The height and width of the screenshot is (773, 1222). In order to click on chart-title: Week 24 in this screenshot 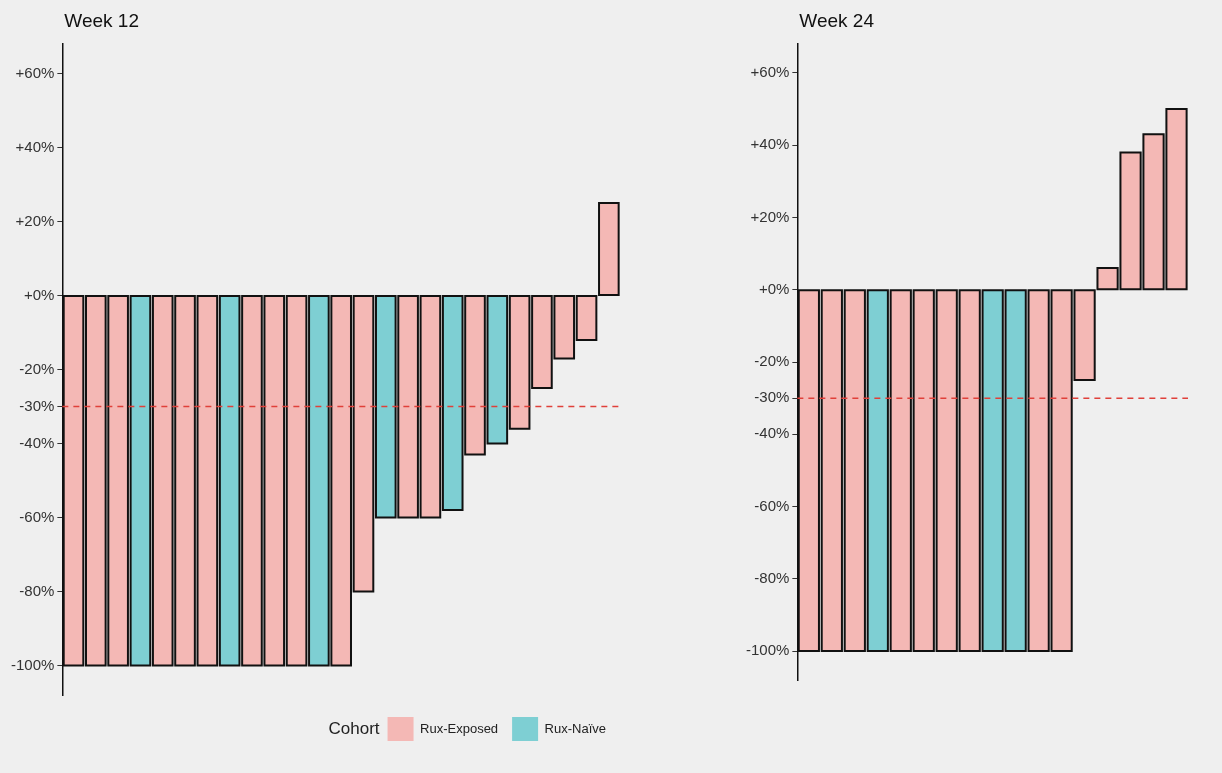, I will do `click(836, 21)`.